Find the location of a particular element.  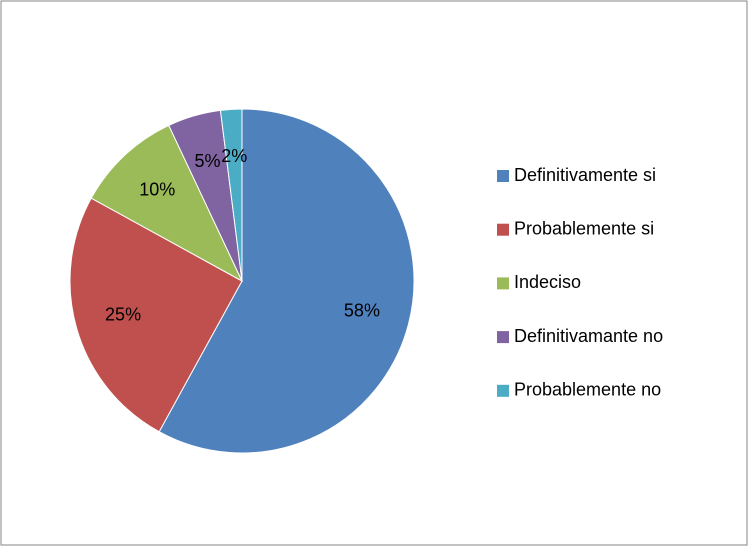

legend-label: Indeciso is located at coordinates (547, 282).